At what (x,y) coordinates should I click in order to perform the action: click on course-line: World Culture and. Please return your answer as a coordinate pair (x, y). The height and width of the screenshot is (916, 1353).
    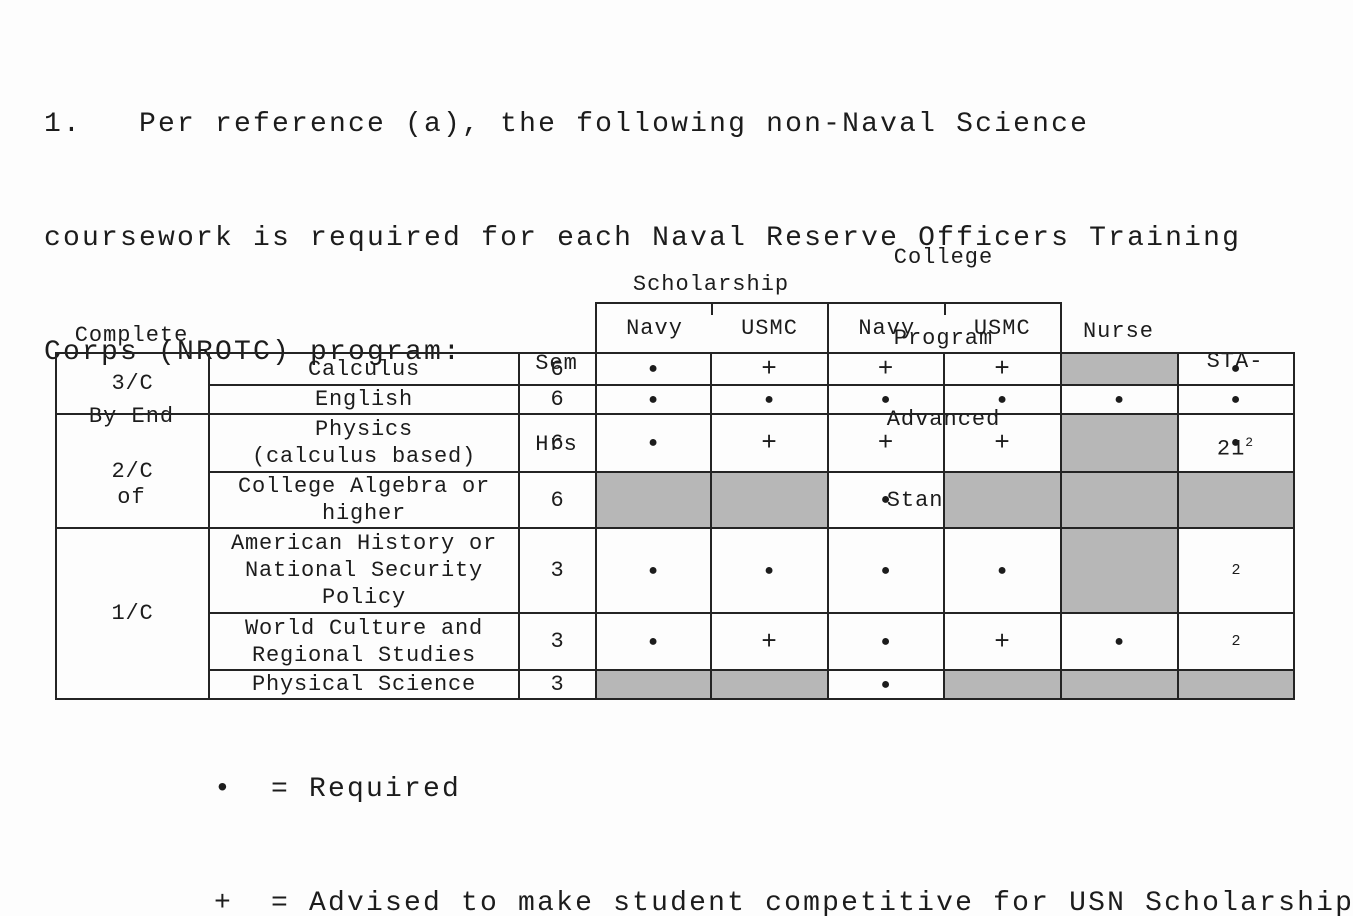
    Looking at the image, I should click on (364, 628).